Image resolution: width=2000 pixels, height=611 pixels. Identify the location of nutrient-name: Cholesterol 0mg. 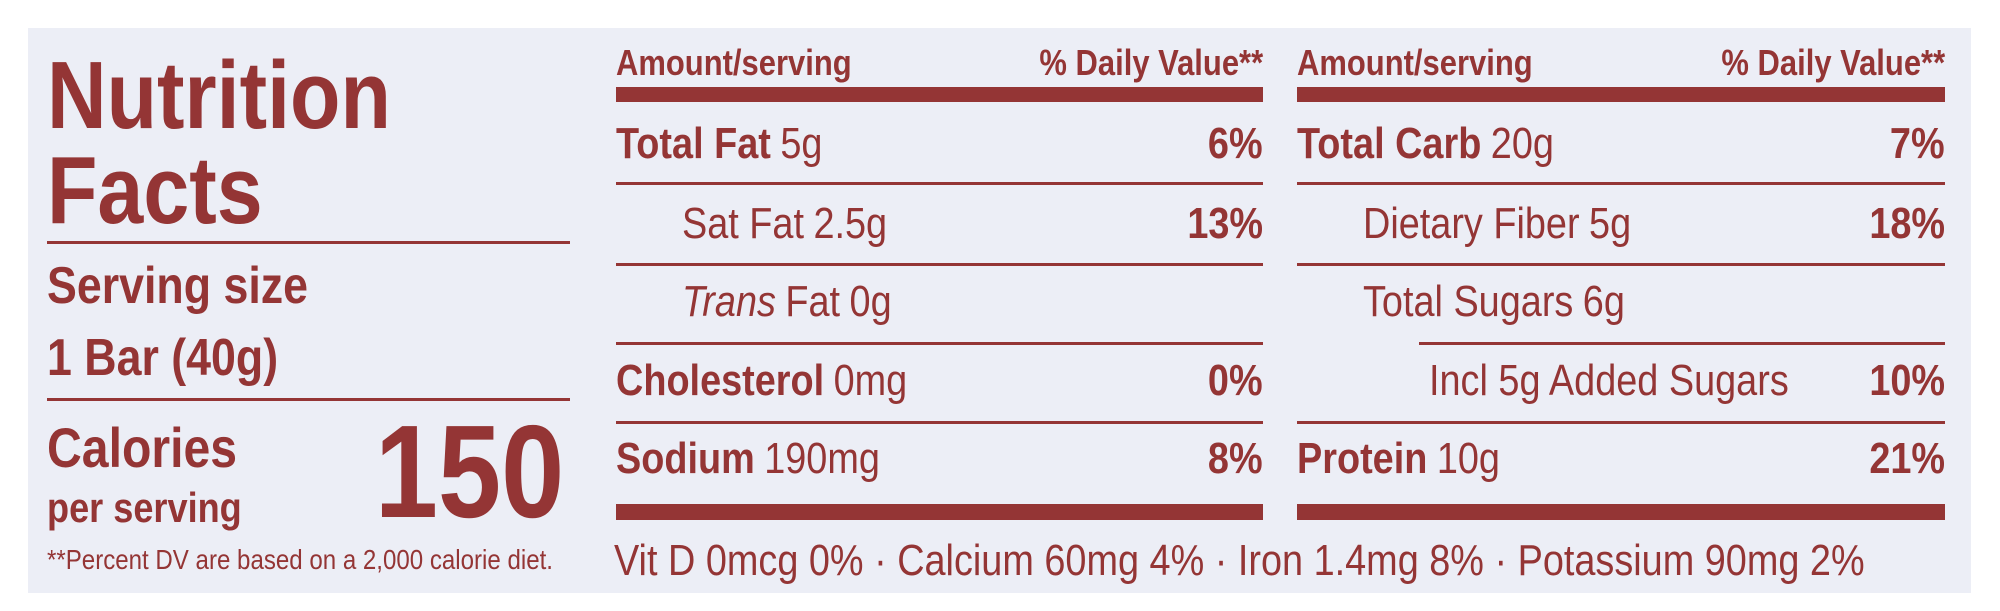
(761, 381).